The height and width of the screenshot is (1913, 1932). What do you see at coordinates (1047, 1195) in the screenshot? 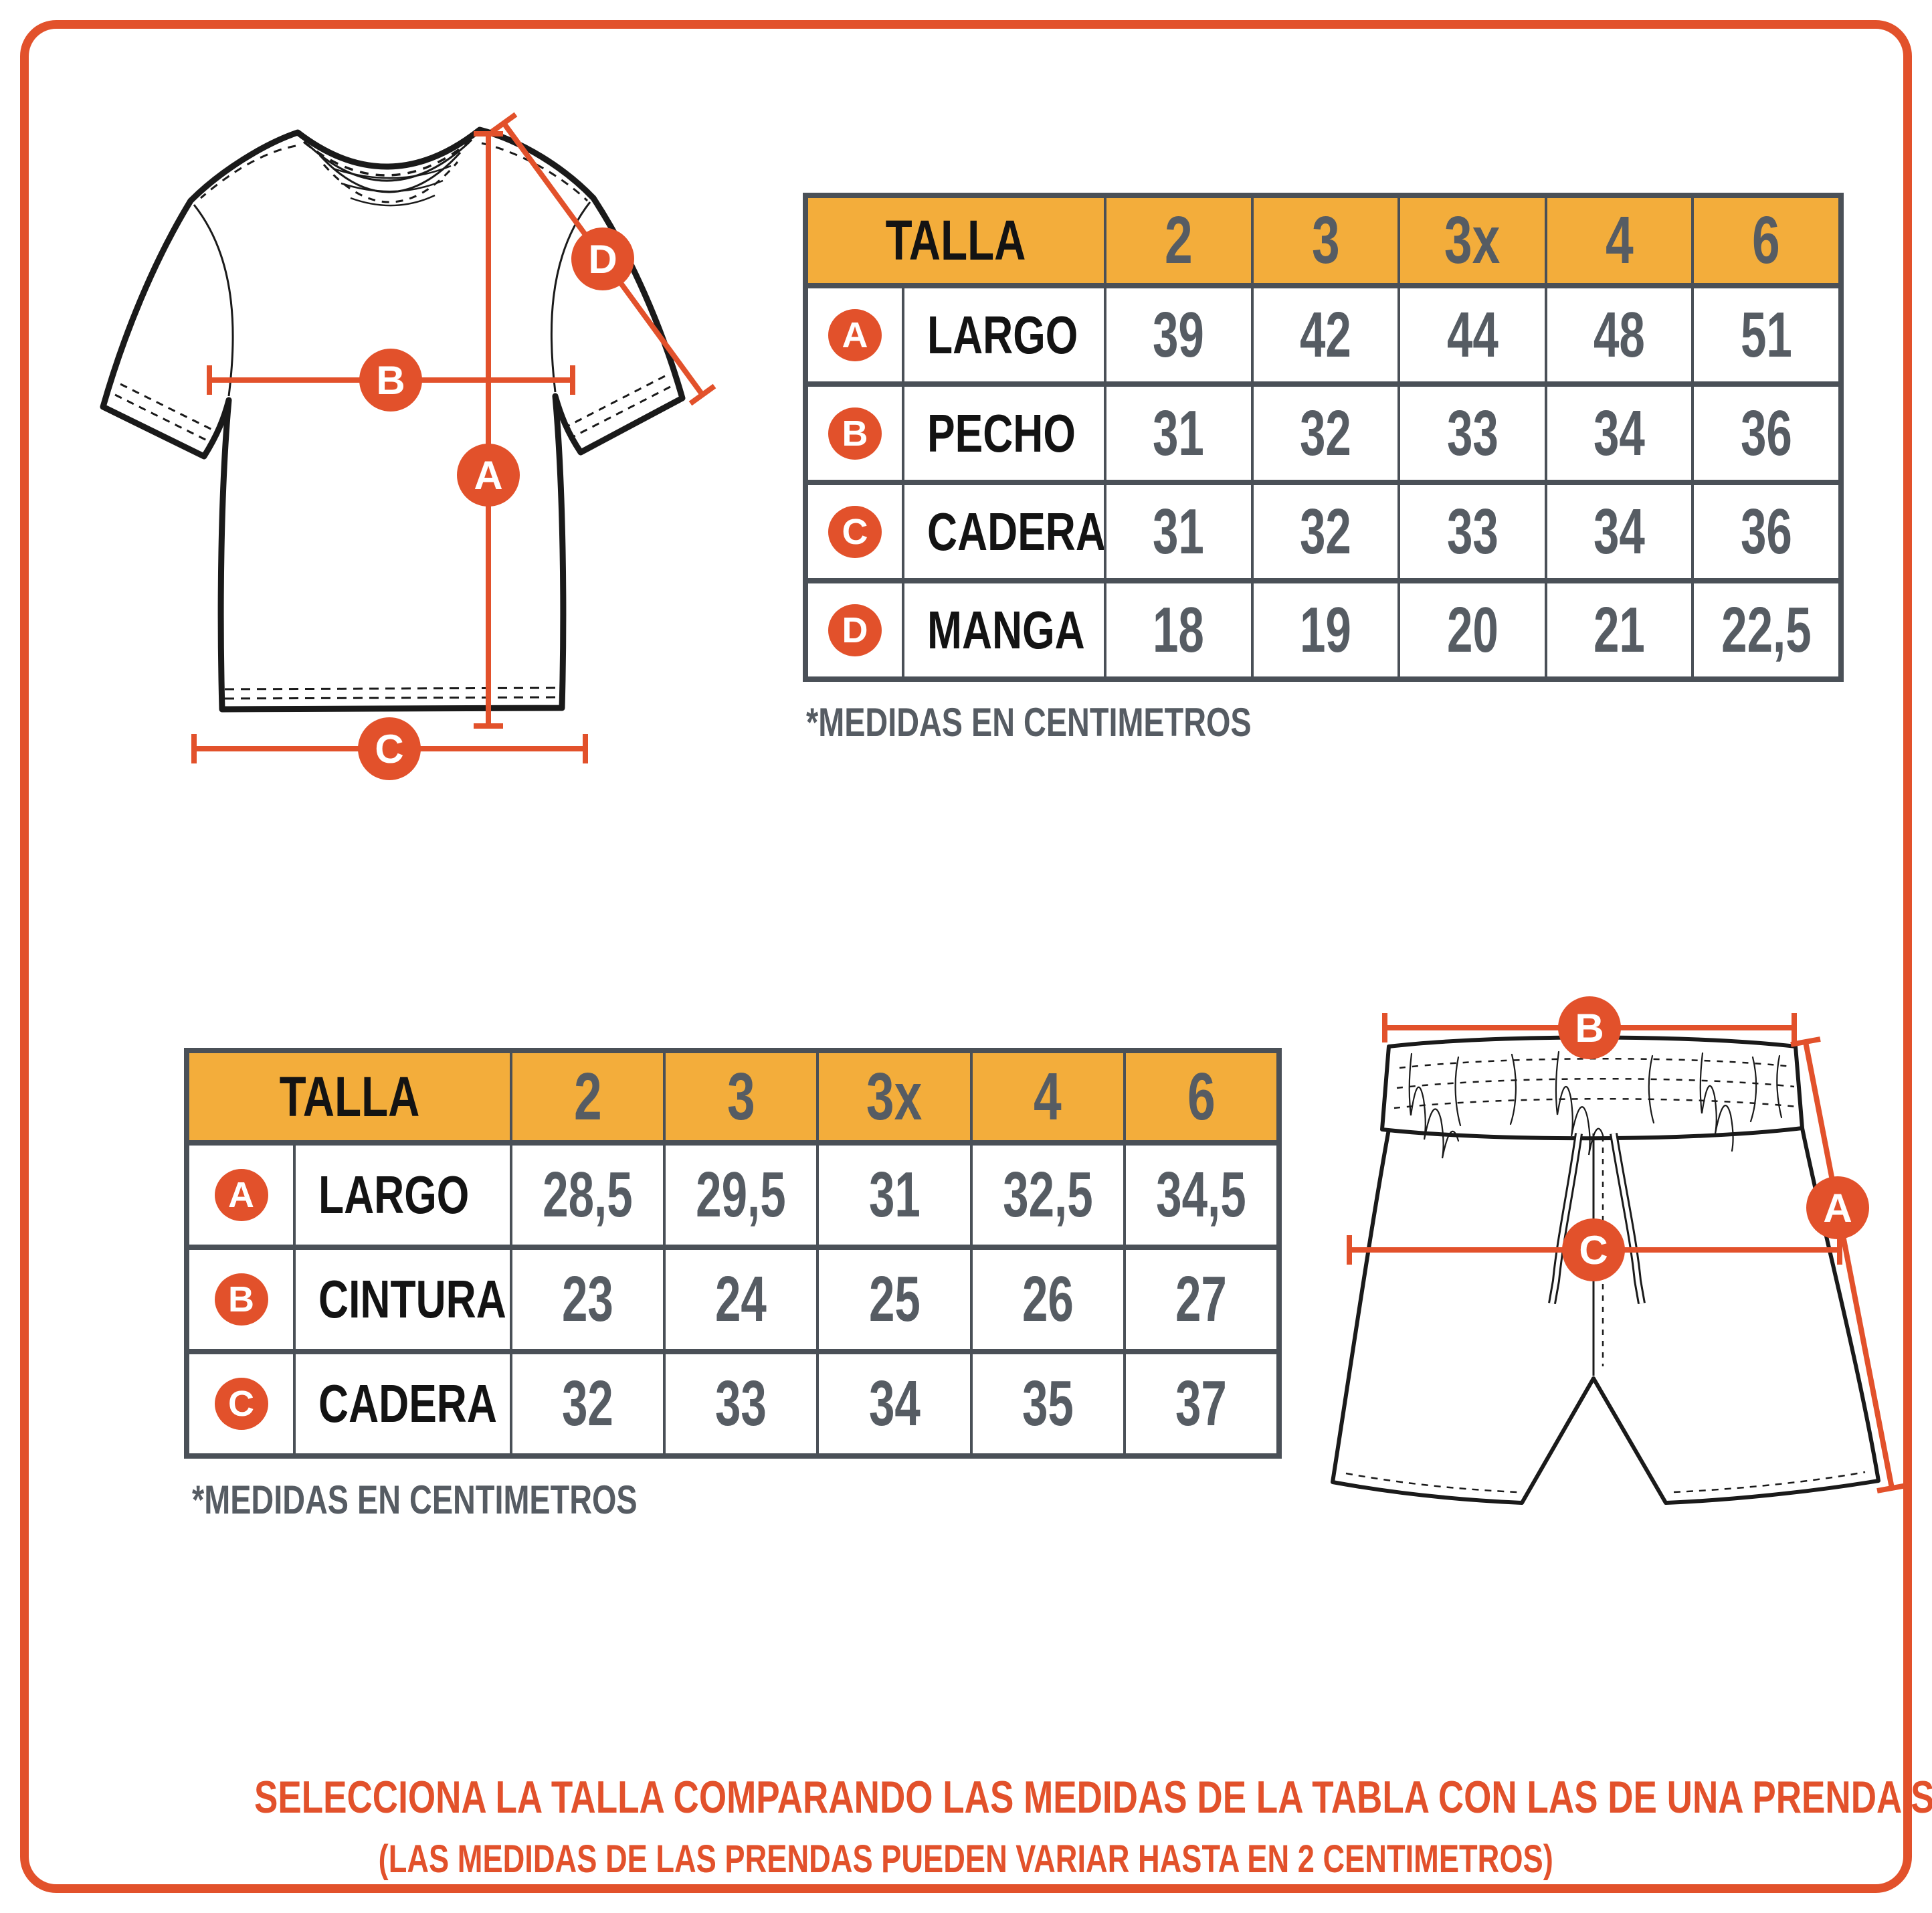
I see `table-value: 32,5` at bounding box center [1047, 1195].